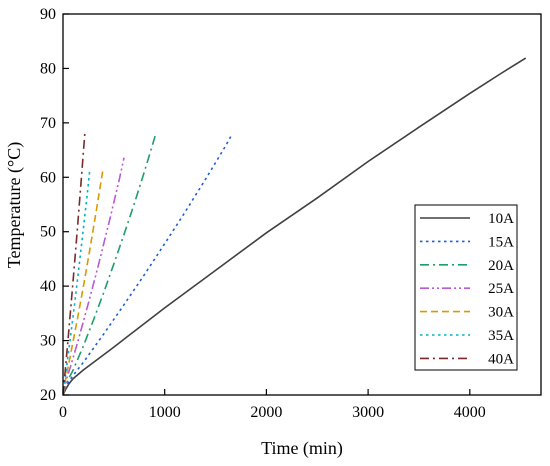  What do you see at coordinates (48, 177) in the screenshot?
I see `y-tick-label: 60` at bounding box center [48, 177].